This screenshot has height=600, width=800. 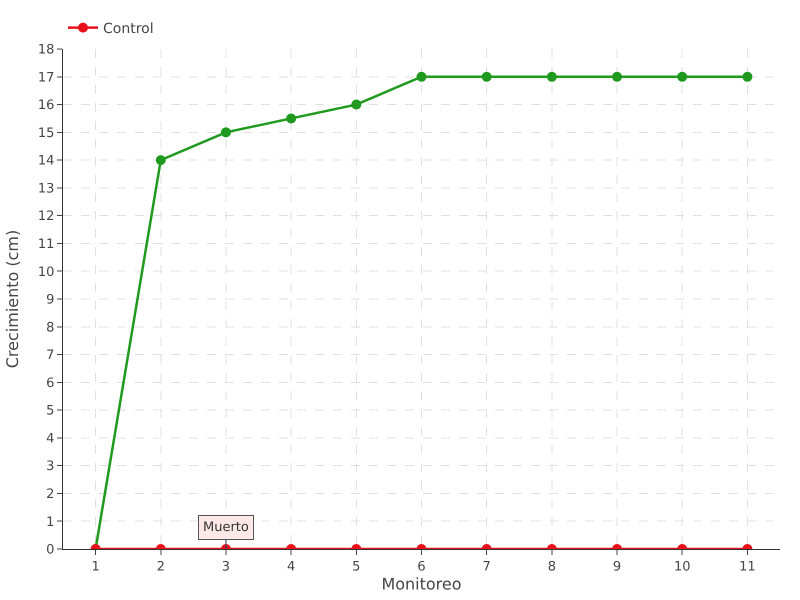 What do you see at coordinates (50, 383) in the screenshot?
I see `y-tick-label: 6` at bounding box center [50, 383].